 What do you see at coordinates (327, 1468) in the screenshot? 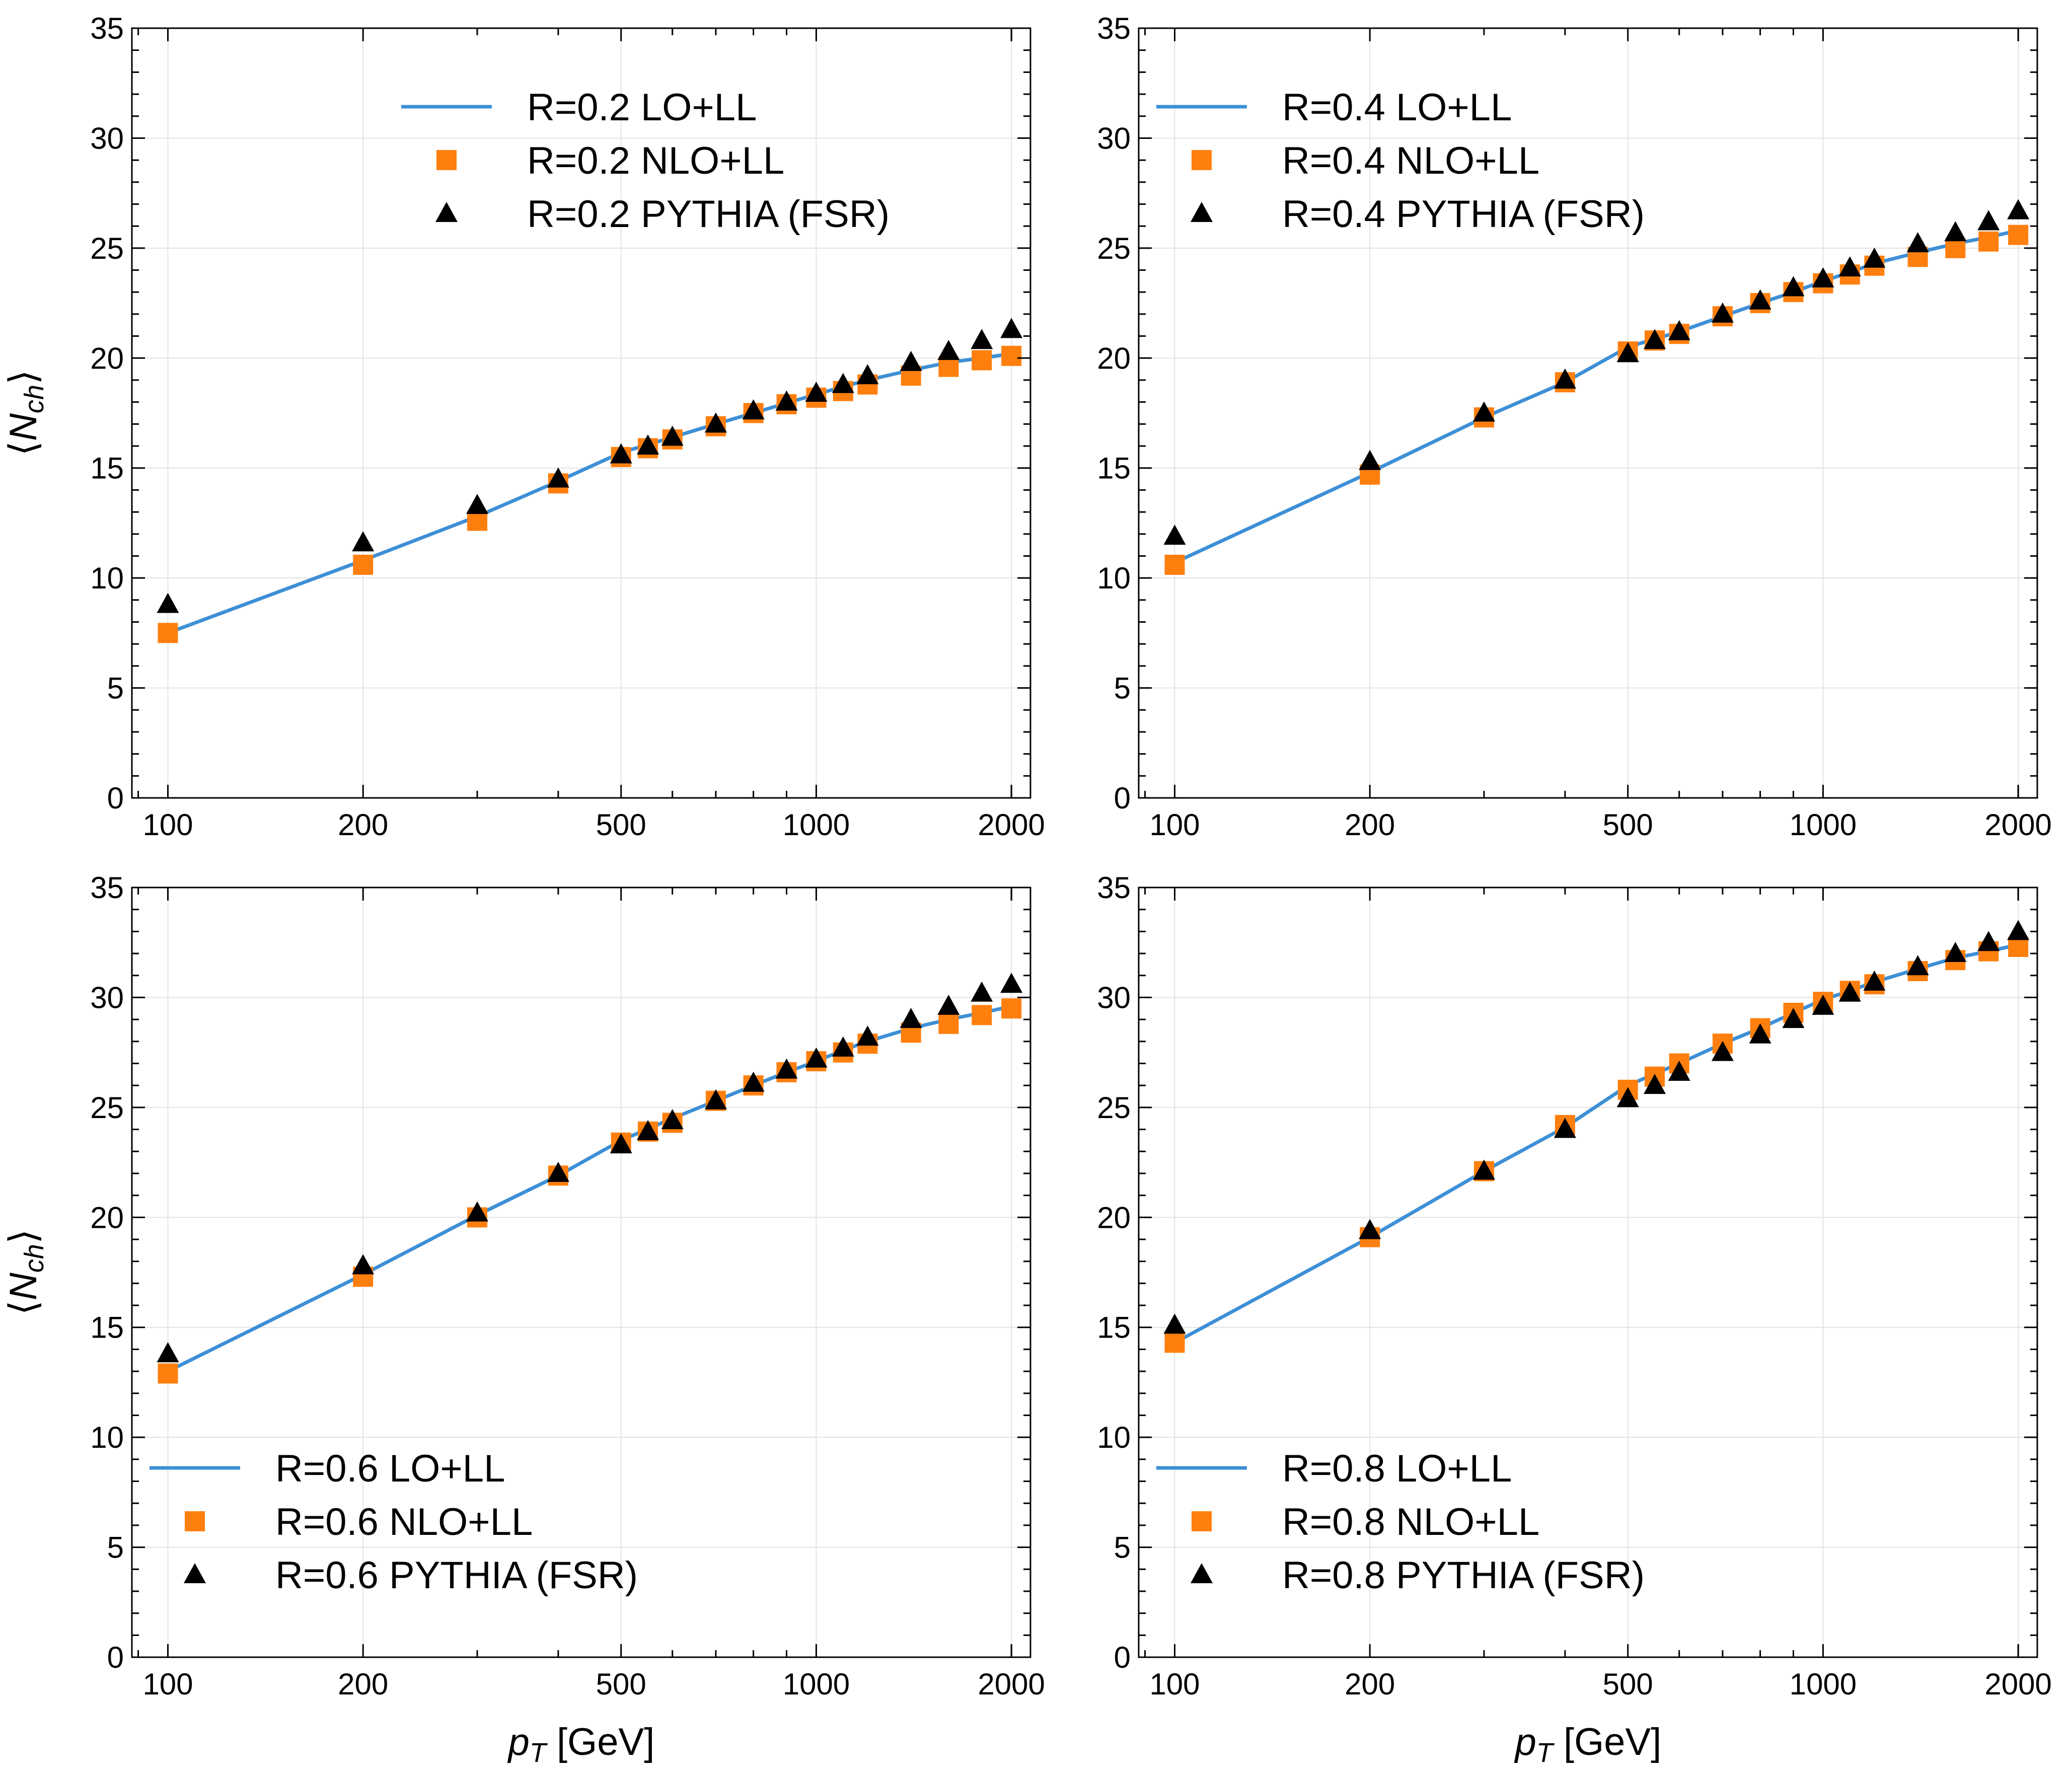
I see `legend-lo-ll-r06: R=0.6 LO+LL` at bounding box center [327, 1468].